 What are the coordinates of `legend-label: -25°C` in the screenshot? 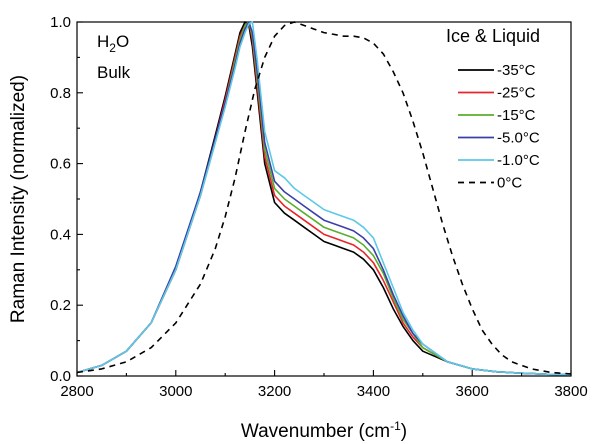 It's located at (516, 93).